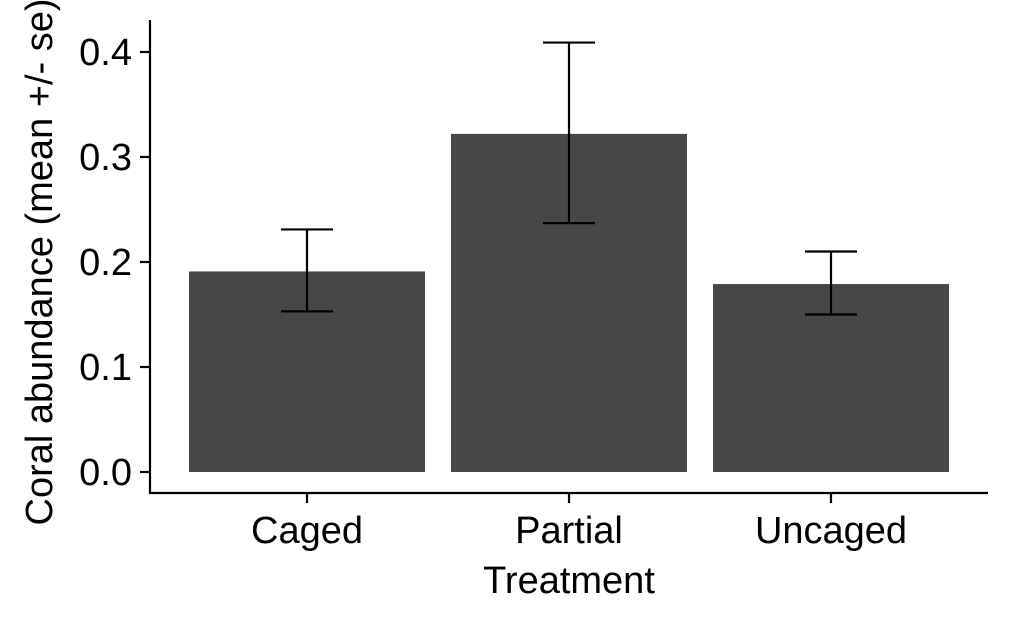 The image size is (1010, 629). I want to click on y-tick-label-0-3: 0.3, so click(105, 158).